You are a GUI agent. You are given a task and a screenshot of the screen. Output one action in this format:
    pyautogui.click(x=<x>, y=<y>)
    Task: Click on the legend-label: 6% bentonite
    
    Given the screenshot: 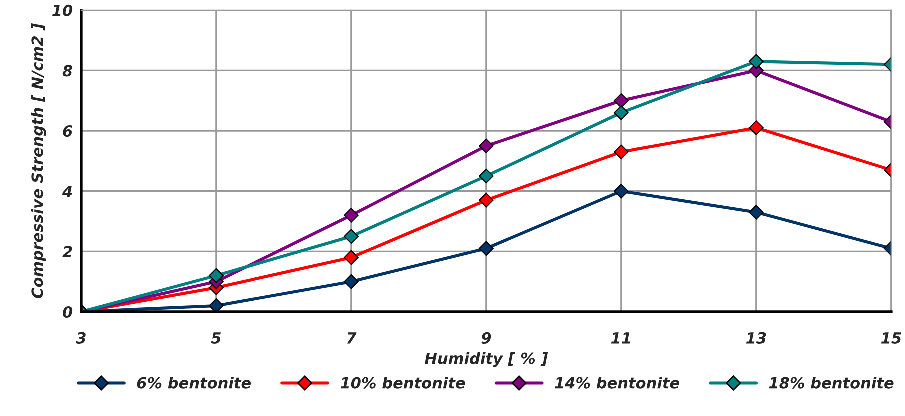 What is the action you would take?
    pyautogui.click(x=194, y=383)
    